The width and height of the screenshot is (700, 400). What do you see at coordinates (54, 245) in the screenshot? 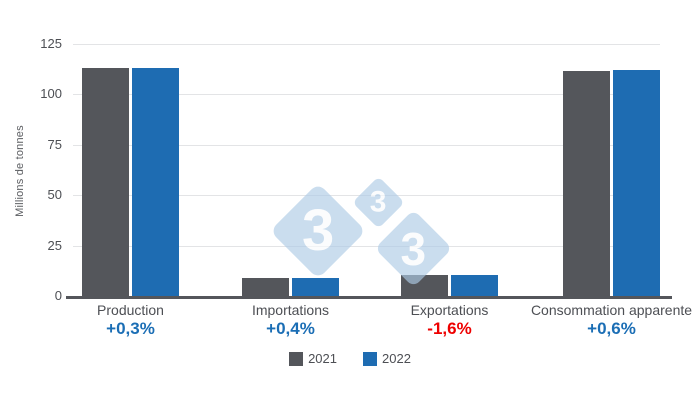
I see `y-tick-label: 25` at bounding box center [54, 245].